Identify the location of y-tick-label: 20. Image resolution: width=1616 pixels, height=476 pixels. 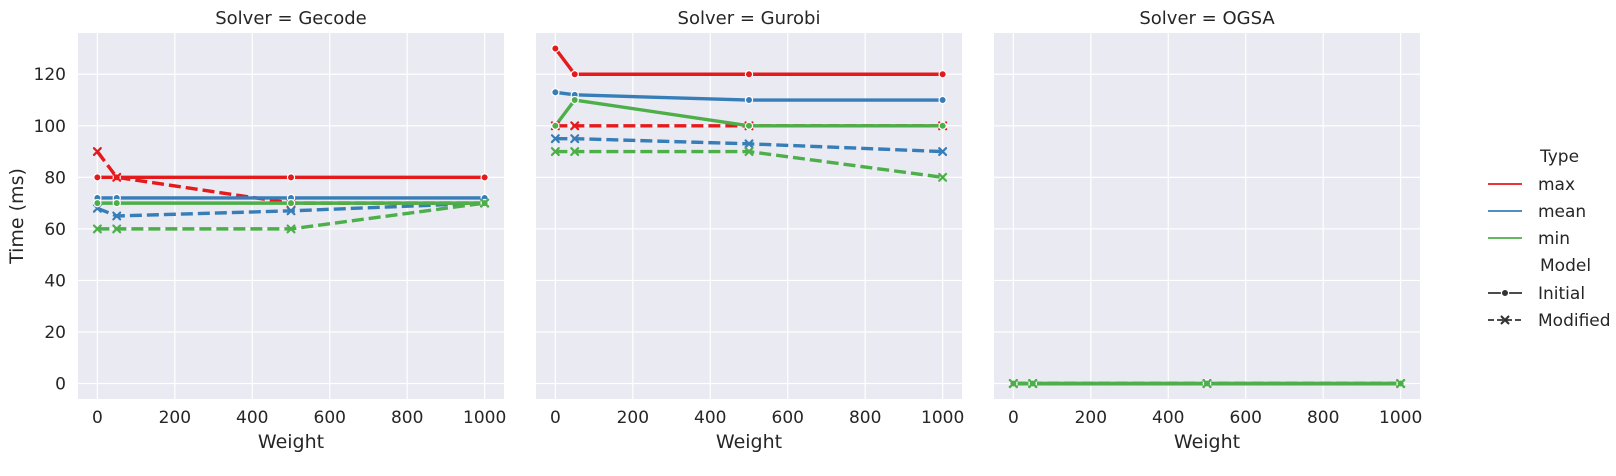
(55, 333).